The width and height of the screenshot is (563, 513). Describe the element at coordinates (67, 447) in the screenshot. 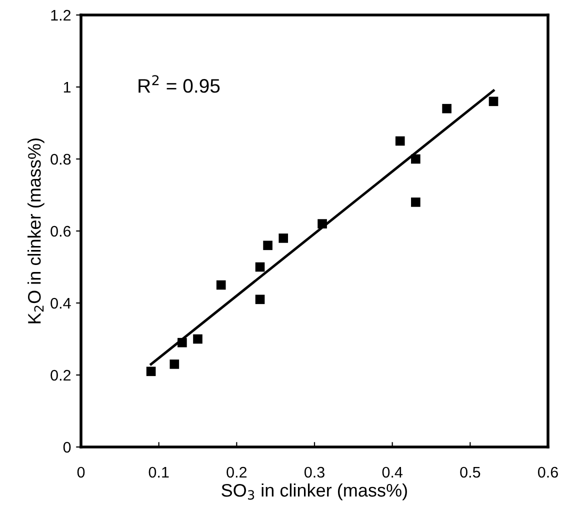

I see `y-tick-label: 0` at that location.